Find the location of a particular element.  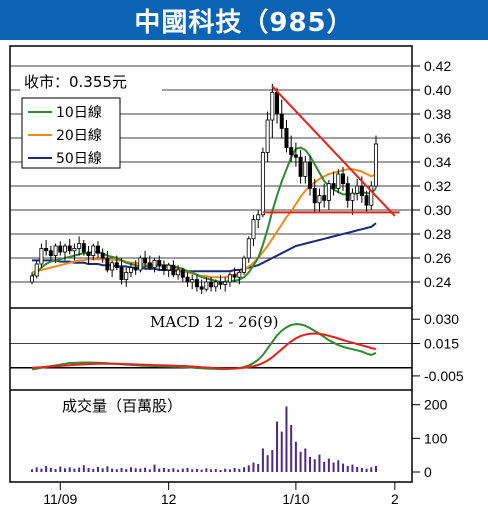

price-tick-label: 0.40 is located at coordinates (437, 90).